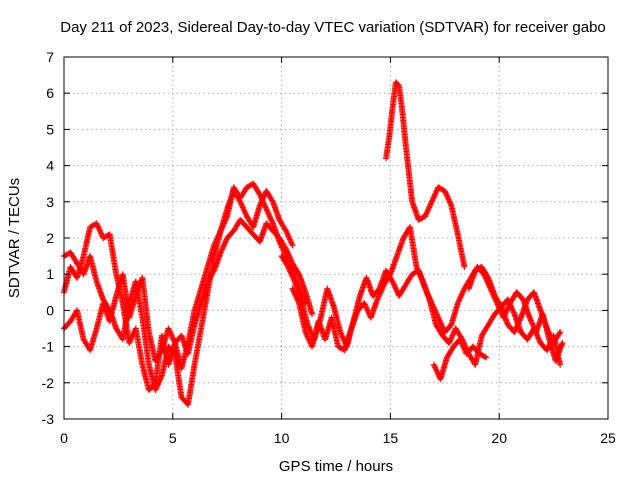  Describe the element at coordinates (14, 238) in the screenshot. I see `y-axis-label: SDTVAR / TECUs` at that location.